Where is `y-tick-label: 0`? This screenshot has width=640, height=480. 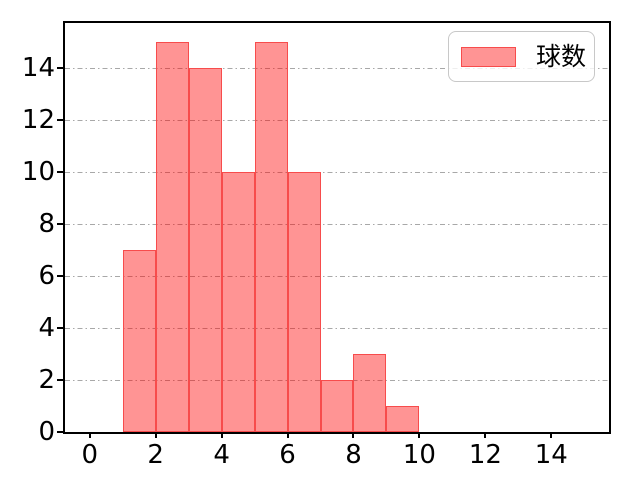 y-tick-label: 0 is located at coordinates (46, 432).